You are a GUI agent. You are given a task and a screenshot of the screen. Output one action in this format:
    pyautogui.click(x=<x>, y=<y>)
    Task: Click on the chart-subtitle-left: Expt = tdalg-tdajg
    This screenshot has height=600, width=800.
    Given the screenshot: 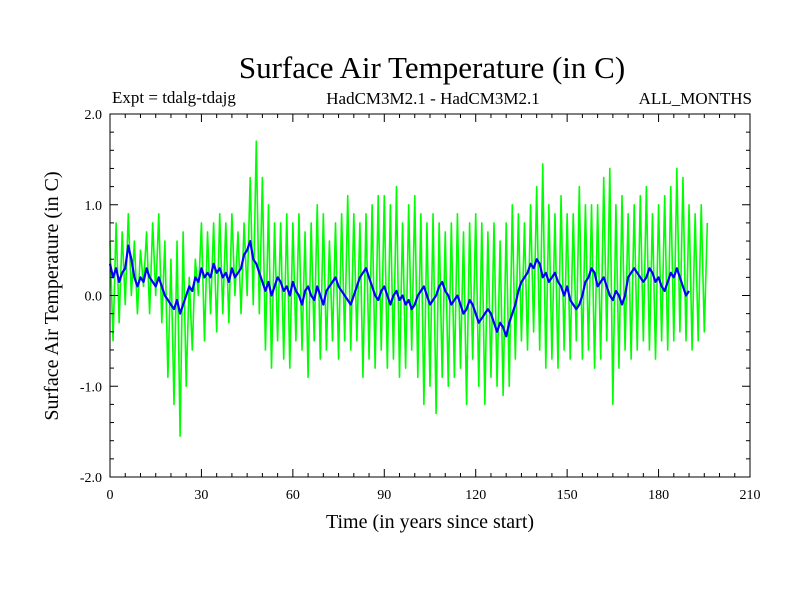 What is the action you would take?
    pyautogui.click(x=174, y=97)
    